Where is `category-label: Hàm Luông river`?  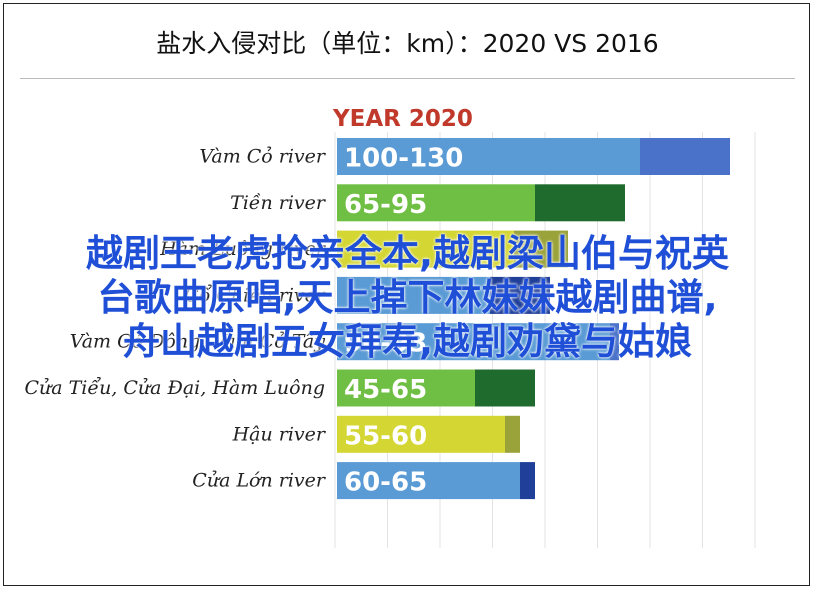 category-label: Hàm Luông river is located at coordinates (243, 249).